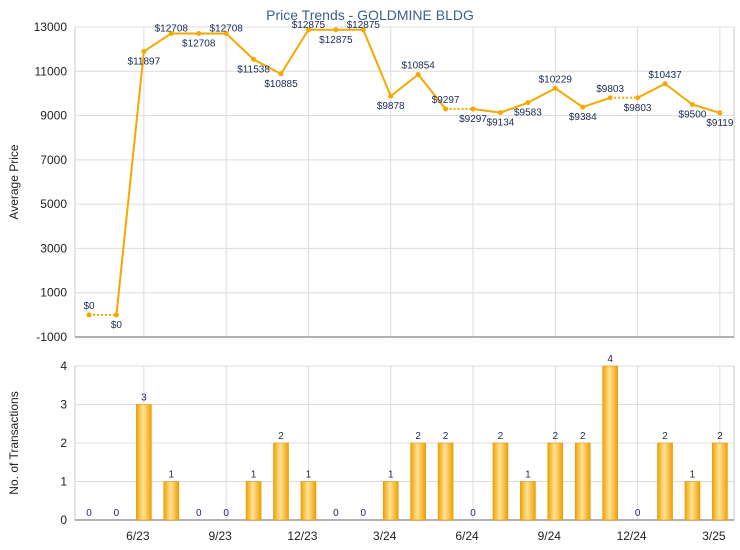  What do you see at coordinates (51, 337) in the screenshot?
I see `y-tick-label: -1000` at bounding box center [51, 337].